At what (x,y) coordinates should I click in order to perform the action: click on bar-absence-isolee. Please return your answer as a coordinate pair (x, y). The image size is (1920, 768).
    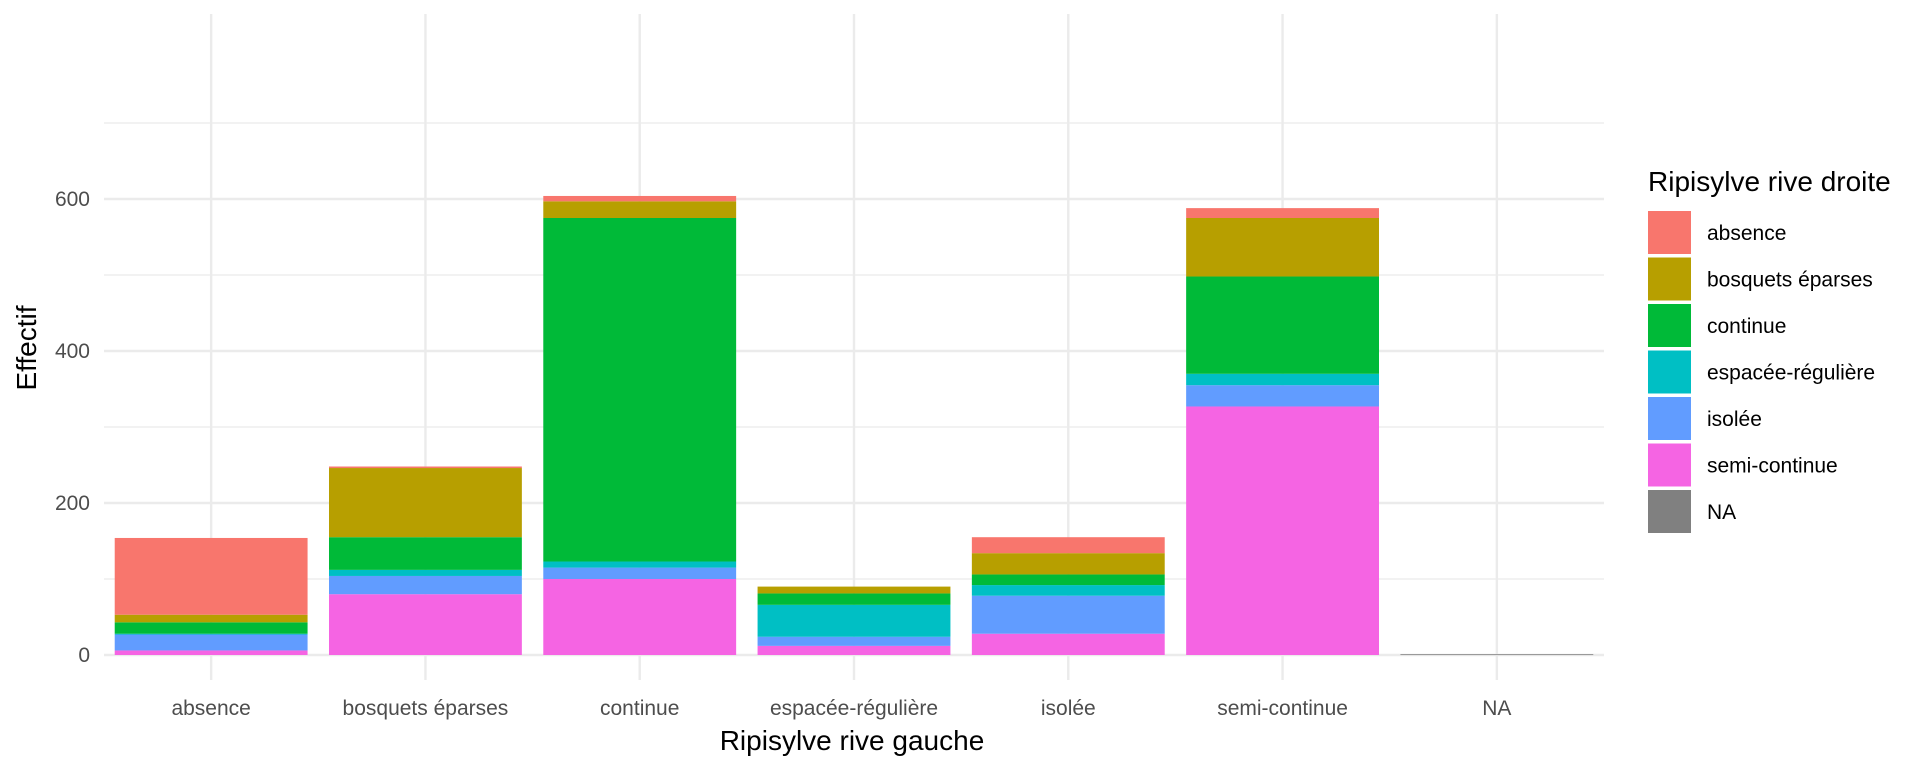
    Looking at the image, I should click on (211, 642).